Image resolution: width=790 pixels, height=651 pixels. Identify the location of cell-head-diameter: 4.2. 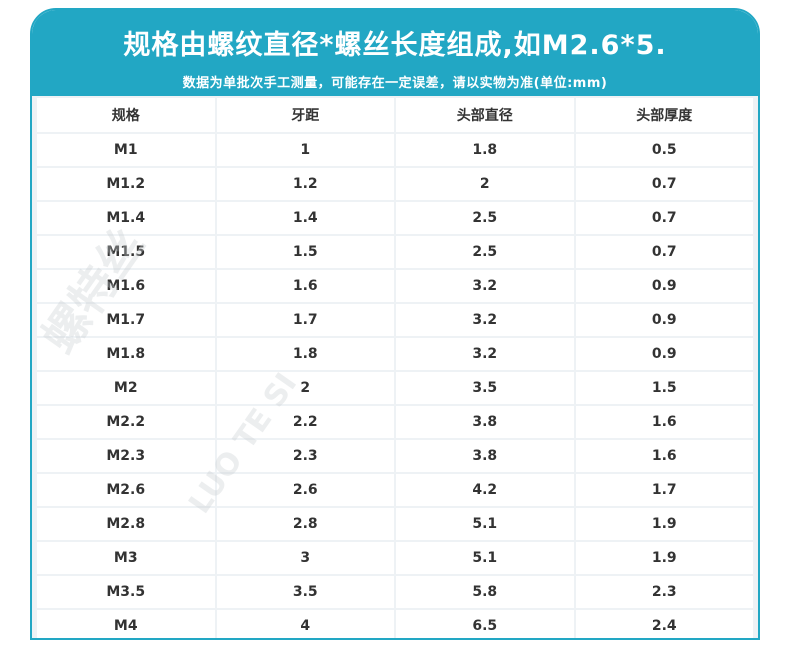
(485, 490).